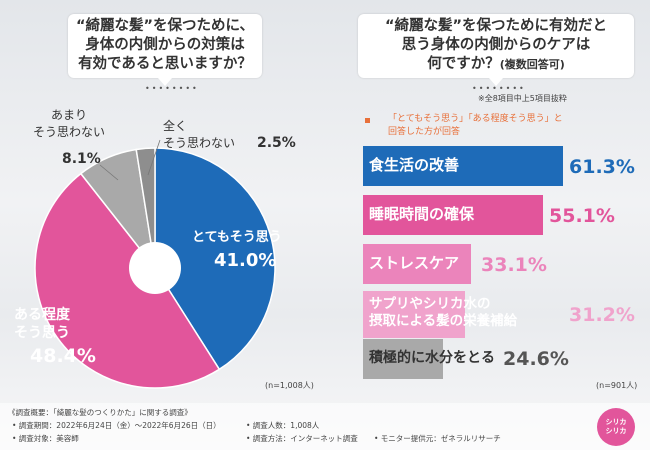 This screenshot has width=650, height=450. I want to click on pie-slice-not-at-all, so click(145, 208).